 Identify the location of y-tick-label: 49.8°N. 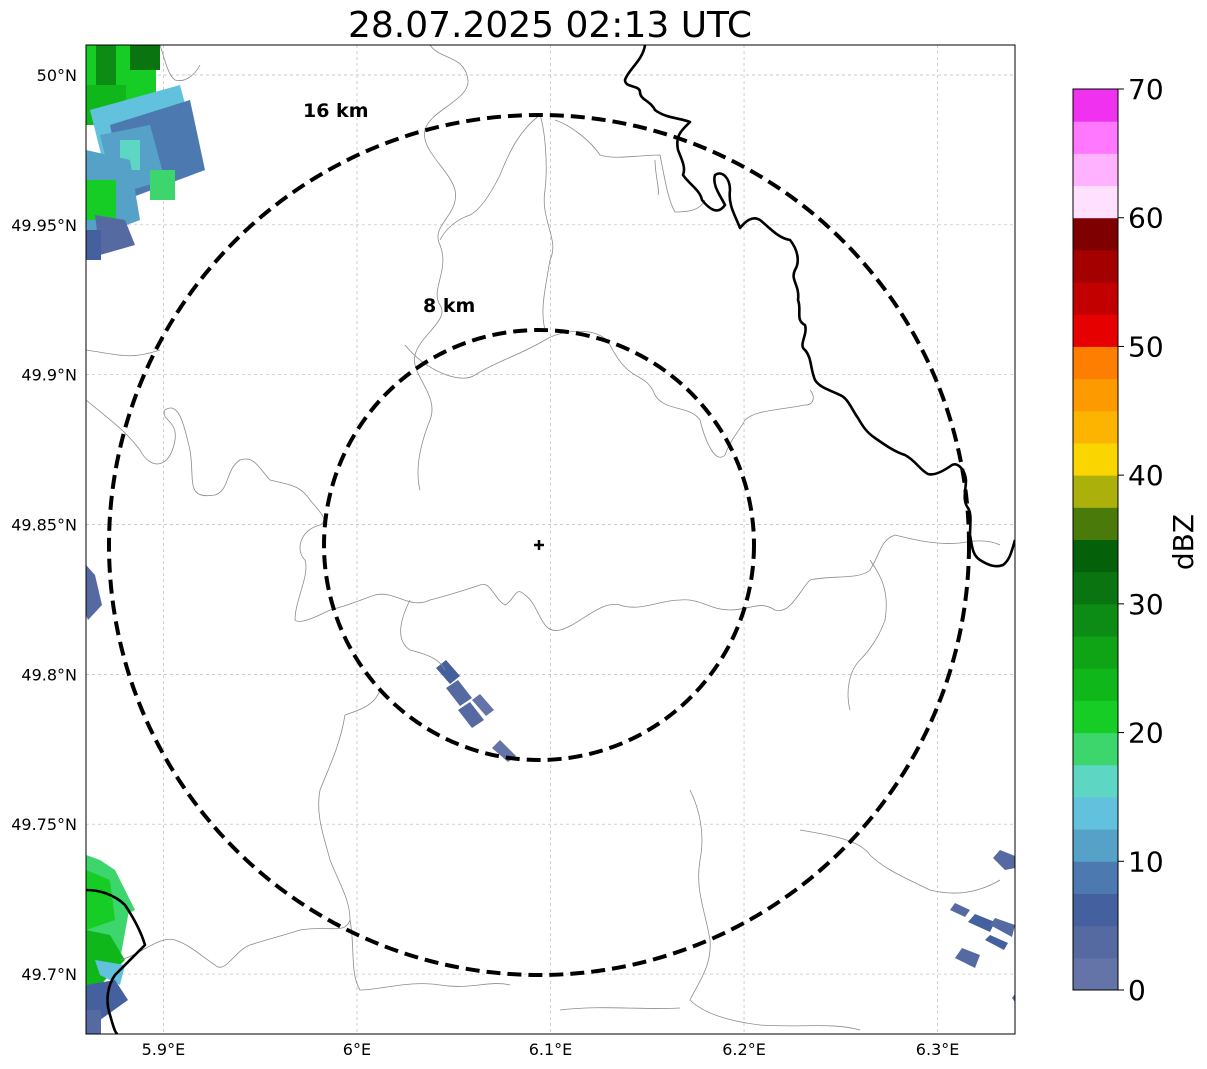
(49, 674).